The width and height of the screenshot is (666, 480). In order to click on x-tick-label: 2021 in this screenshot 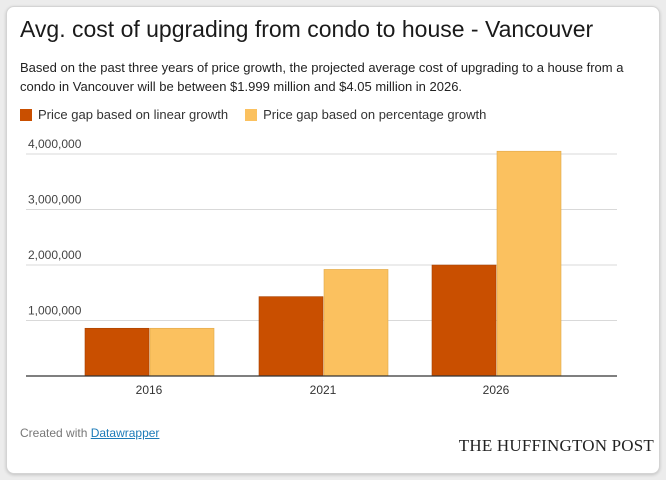, I will do `click(323, 390)`.